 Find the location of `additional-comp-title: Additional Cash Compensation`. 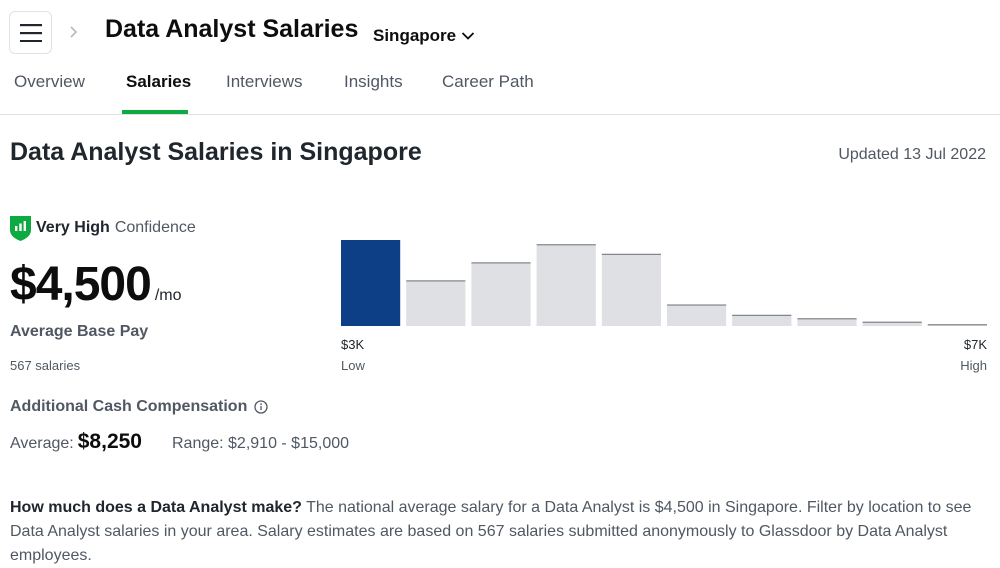

additional-comp-title: Additional Cash Compensation is located at coordinates (139, 407).